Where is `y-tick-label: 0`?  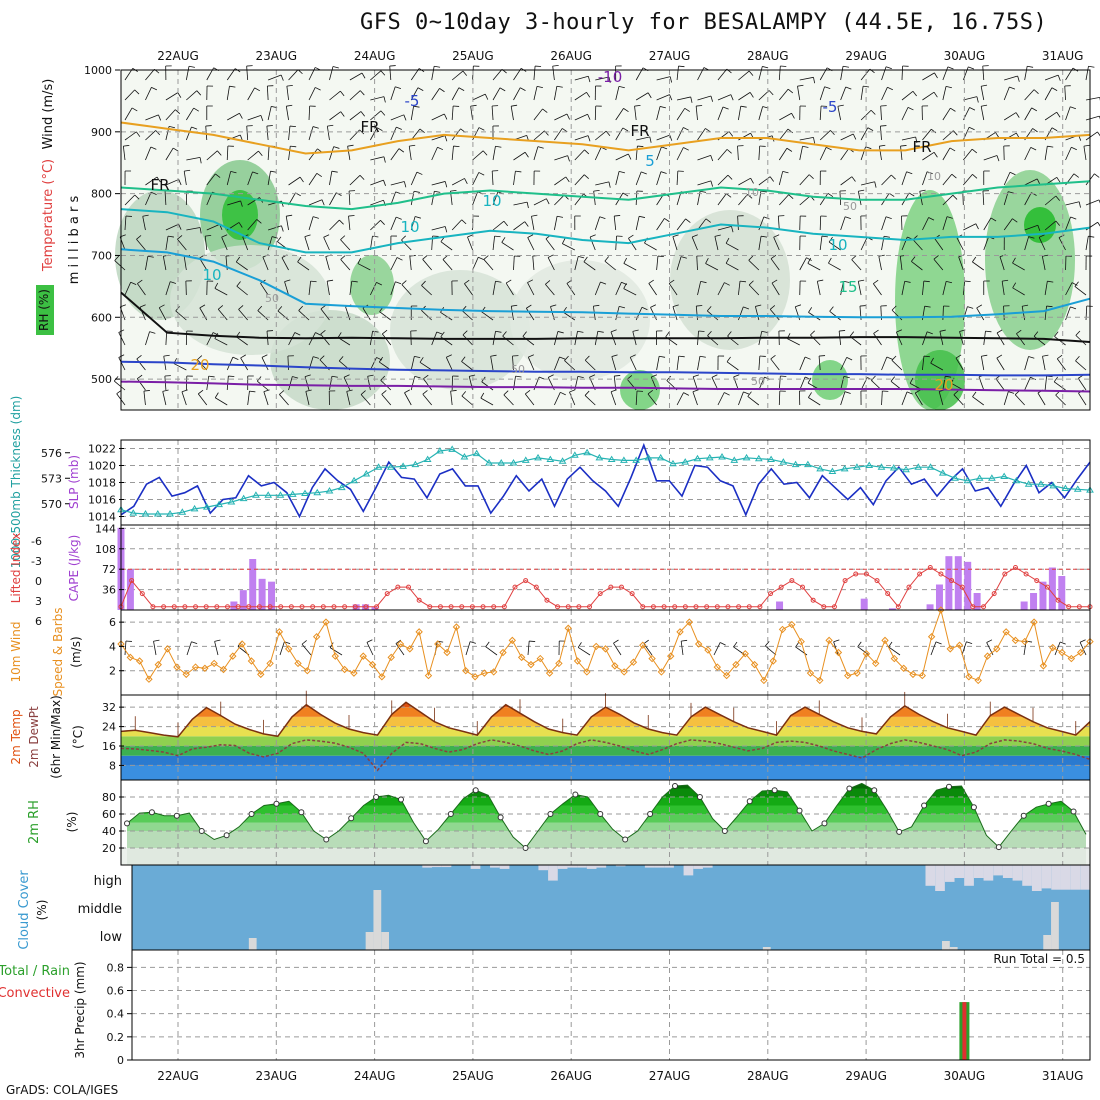 y-tick-label: 0 is located at coordinates (120, 1060).